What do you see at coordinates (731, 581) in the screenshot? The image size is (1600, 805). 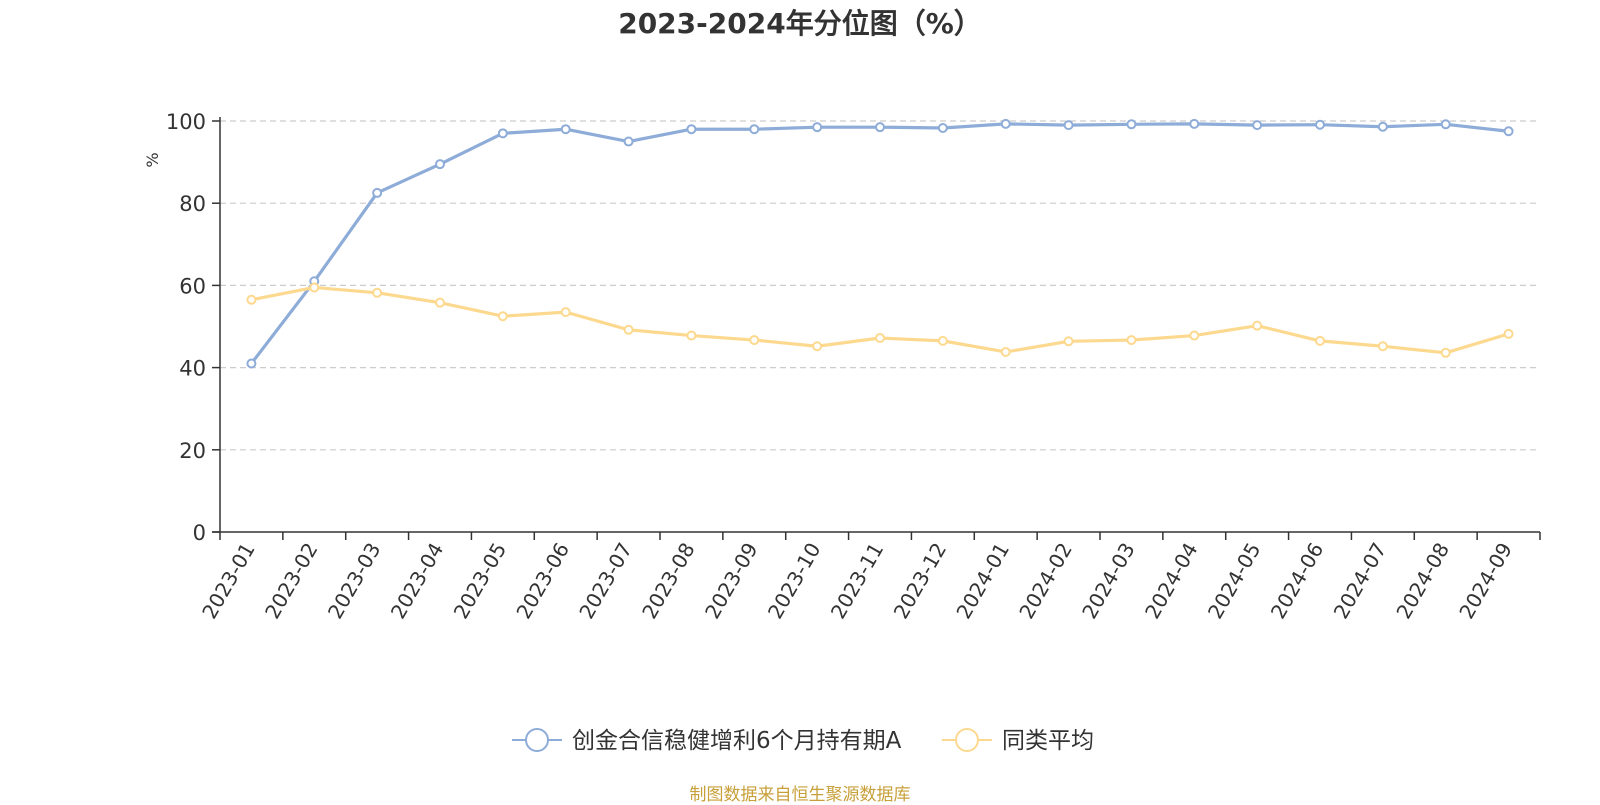 I see `x-tick-label: 2023-09` at bounding box center [731, 581].